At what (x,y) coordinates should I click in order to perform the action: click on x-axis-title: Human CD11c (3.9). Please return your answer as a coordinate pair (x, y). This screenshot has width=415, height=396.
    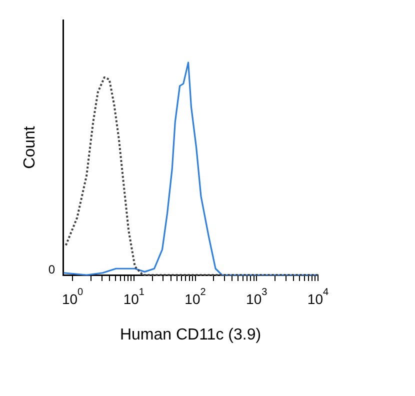
    Looking at the image, I should click on (191, 335).